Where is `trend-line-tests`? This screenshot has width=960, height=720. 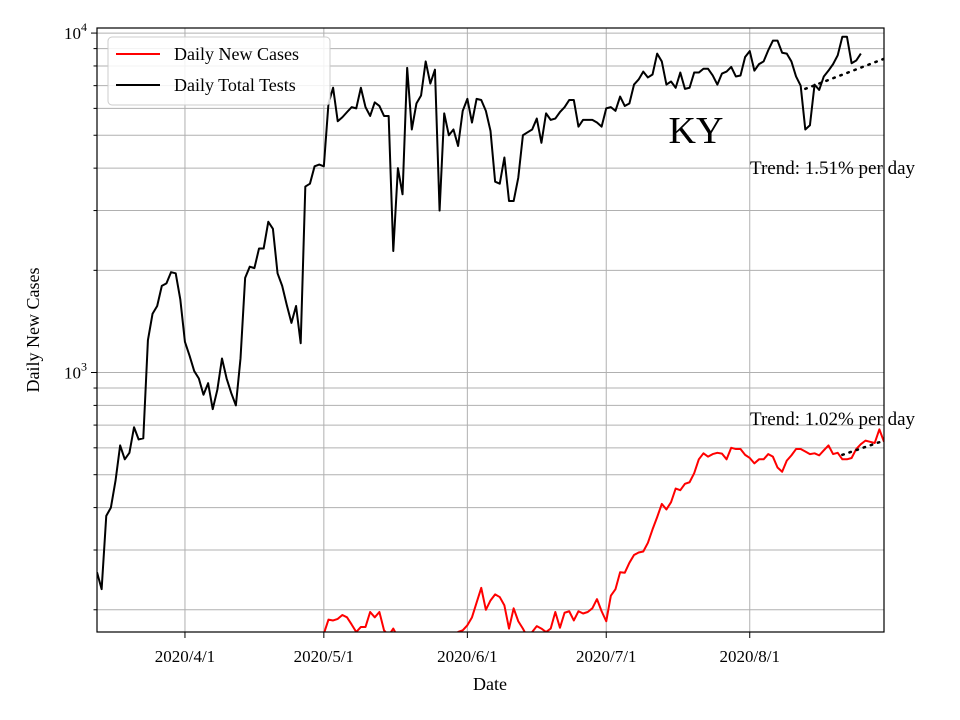 trend-line-tests is located at coordinates (844, 74).